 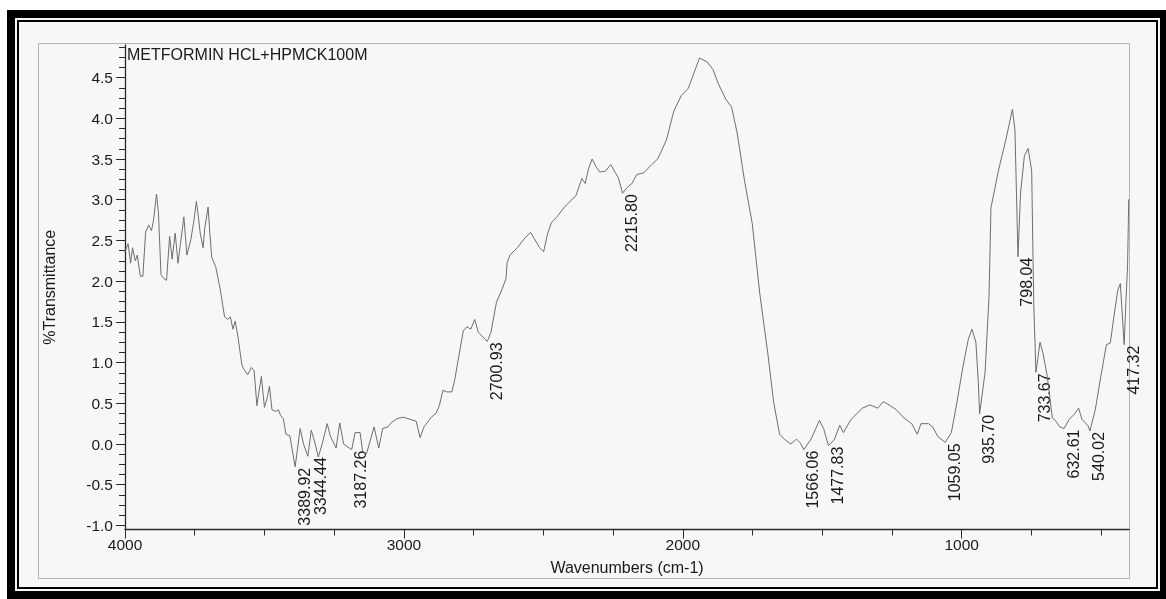 What do you see at coordinates (954, 472) in the screenshot?
I see `annotation: 1059.05` at bounding box center [954, 472].